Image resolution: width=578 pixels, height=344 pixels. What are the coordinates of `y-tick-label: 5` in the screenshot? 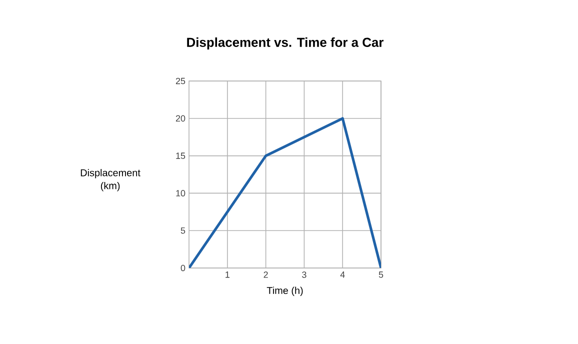 It's located at (183, 230).